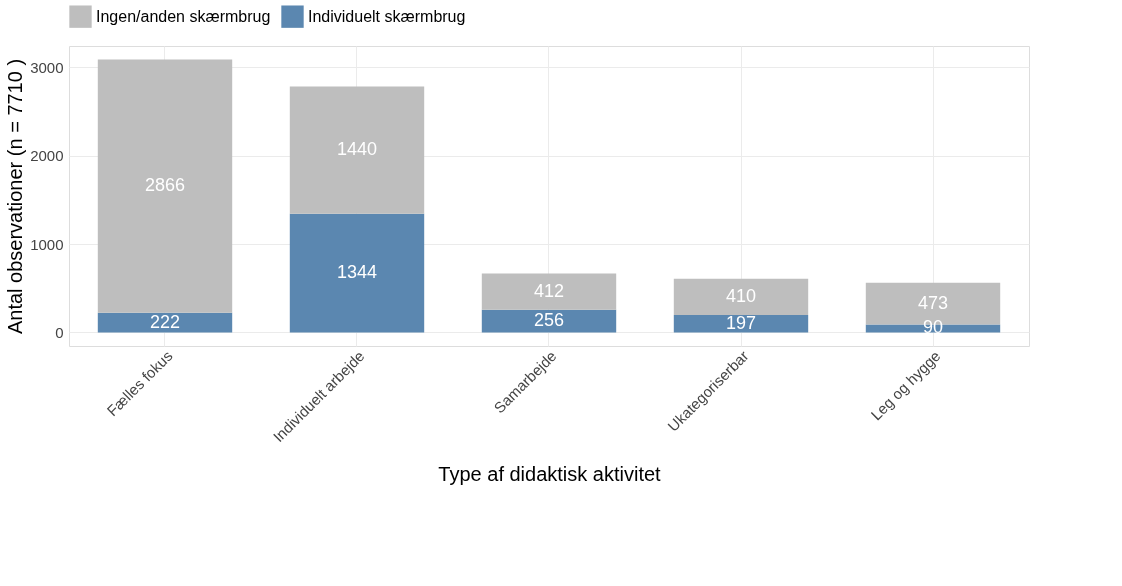 The image size is (1122, 586). Describe the element at coordinates (183, 16) in the screenshot. I see `legend-label: Ingen/anden skærmbrug` at that location.